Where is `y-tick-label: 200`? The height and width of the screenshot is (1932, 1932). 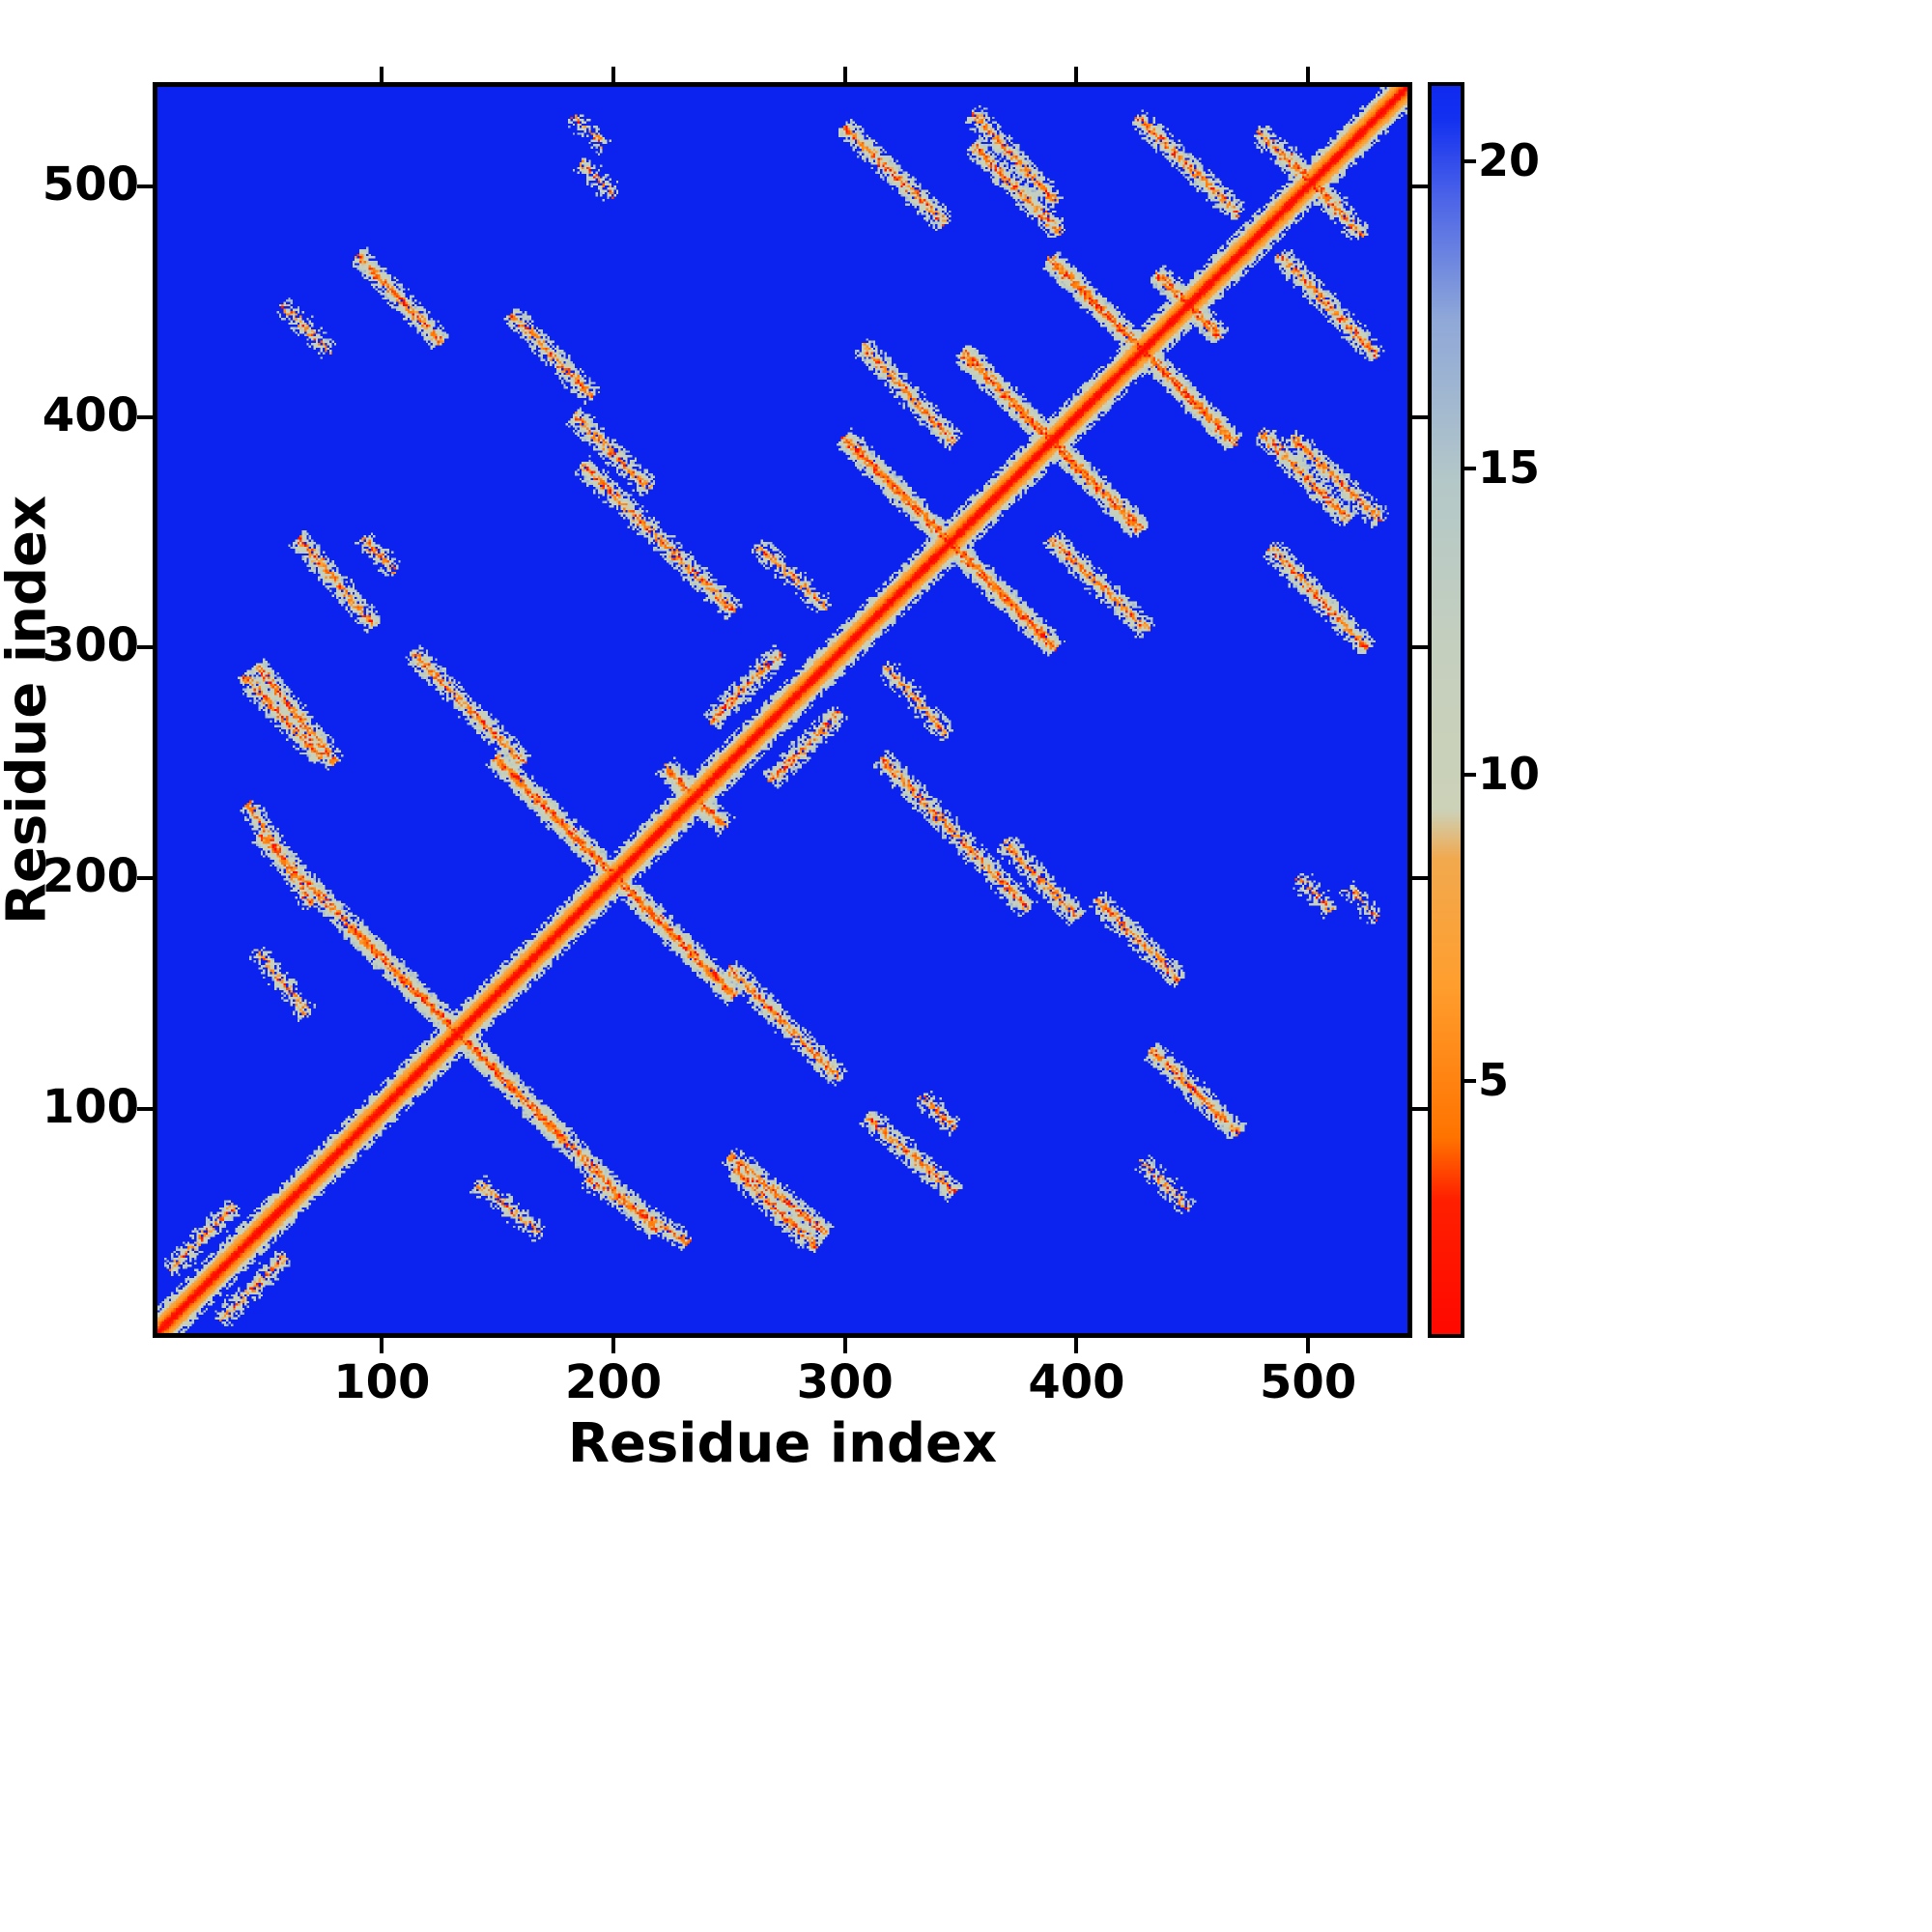 y-tick-label: 200 is located at coordinates (90, 876).